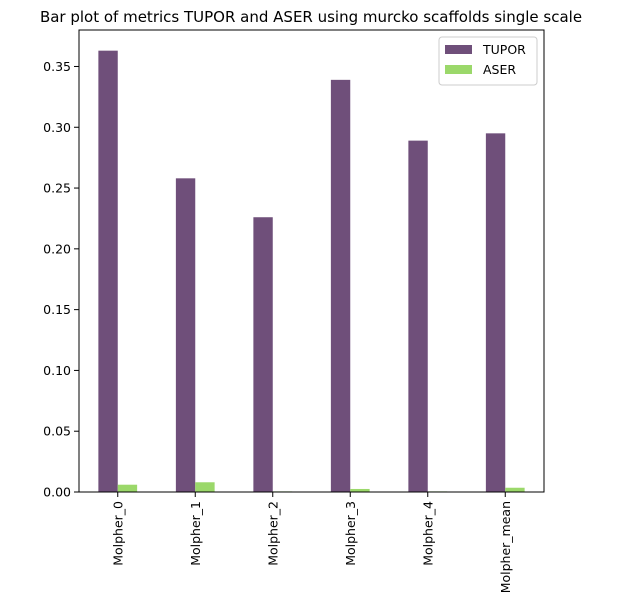 The image size is (622, 614). Describe the element at coordinates (57, 309) in the screenshot. I see `y-tick-label: 0.15` at that location.